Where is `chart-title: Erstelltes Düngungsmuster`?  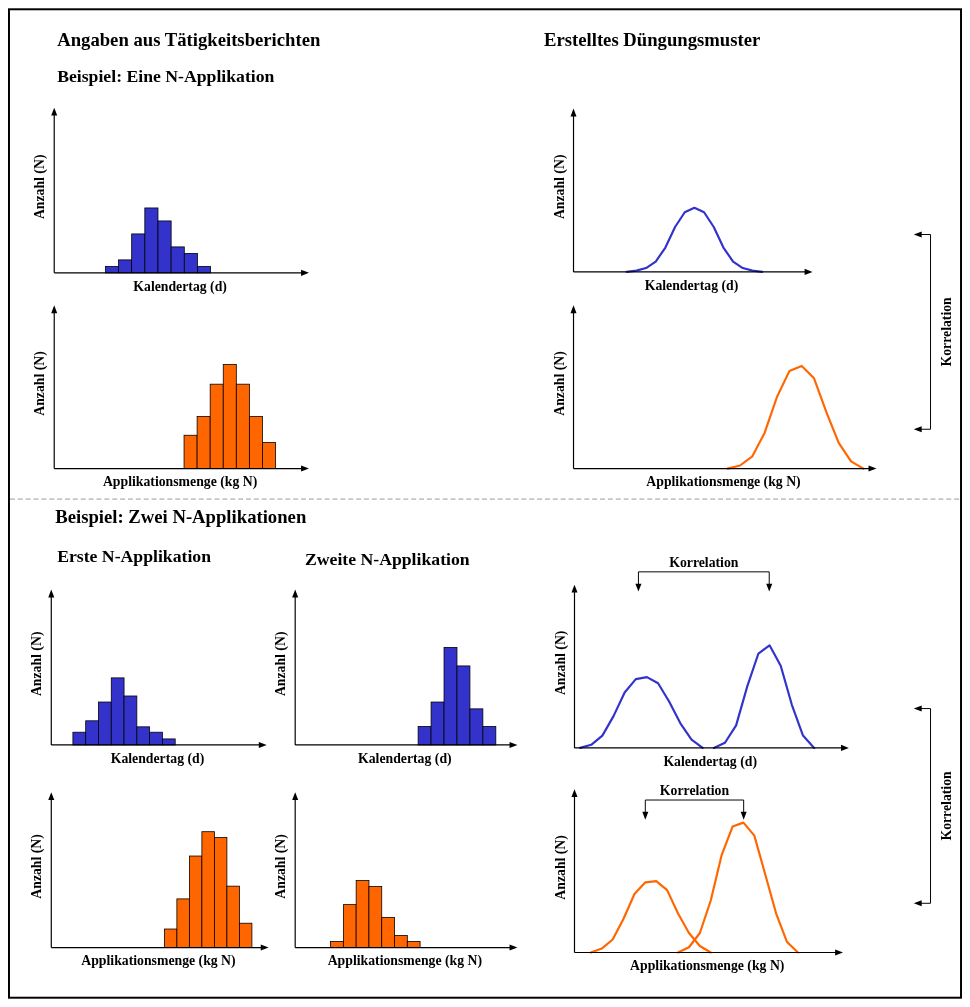
chart-title: Erstelltes Düngungsmuster is located at coordinates (652, 39).